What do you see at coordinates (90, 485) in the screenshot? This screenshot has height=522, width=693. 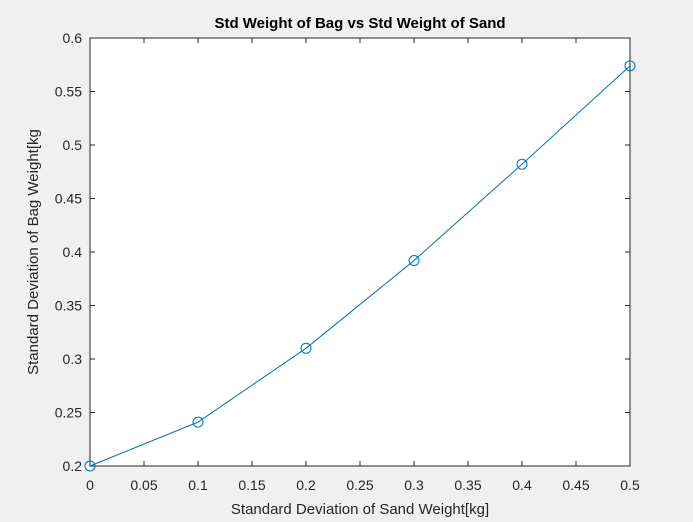 I see `x-tick-label: 0` at bounding box center [90, 485].